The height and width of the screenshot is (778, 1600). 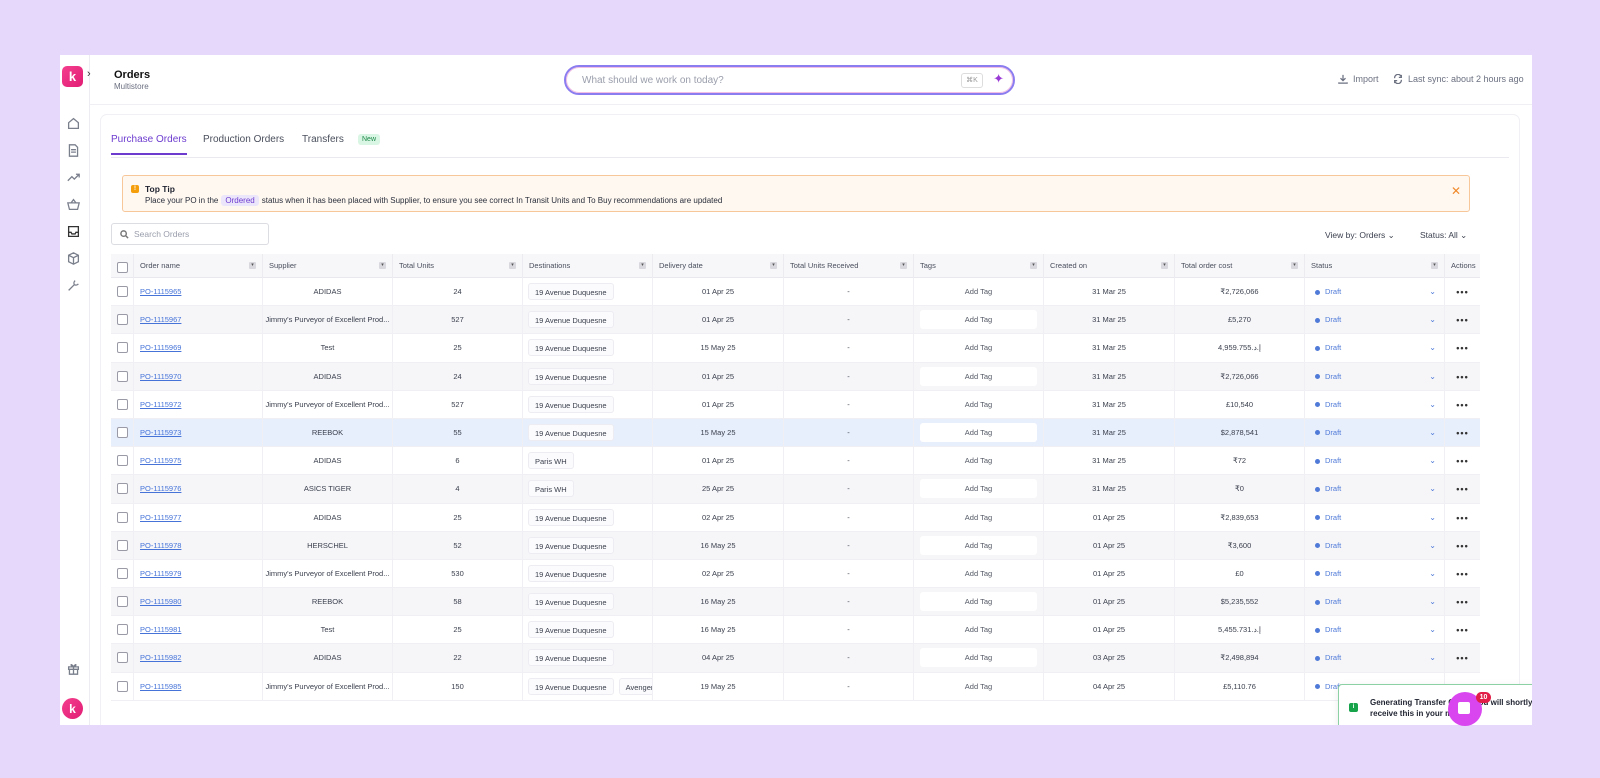 What do you see at coordinates (1360, 235) in the screenshot?
I see `view-by-dropdown: View by: Orders ⌄` at bounding box center [1360, 235].